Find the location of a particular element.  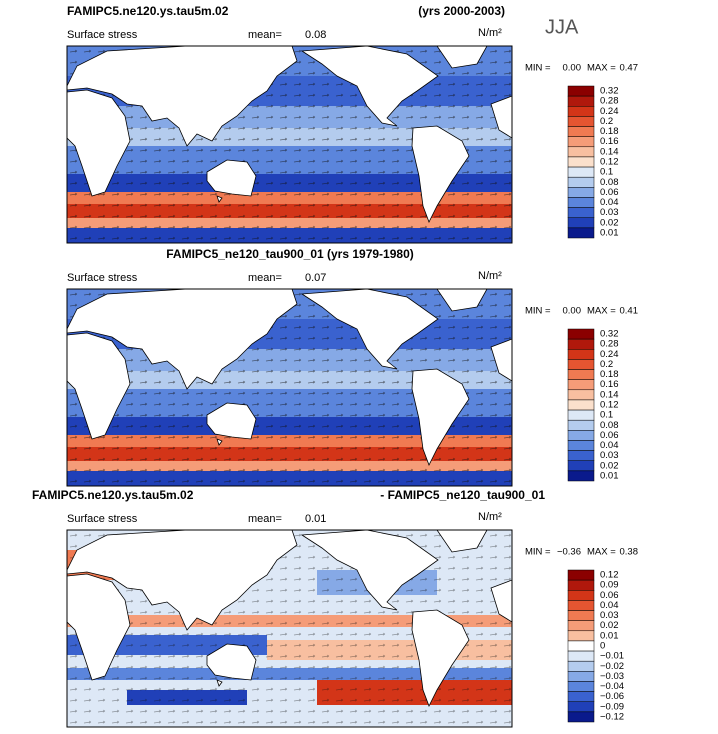

mean-value: 0.08 is located at coordinates (315, 35).